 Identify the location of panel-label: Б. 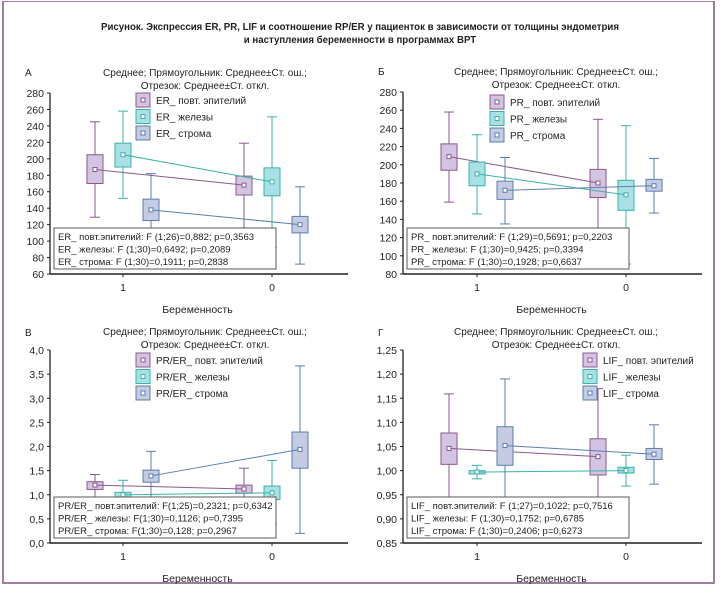
(381, 72).